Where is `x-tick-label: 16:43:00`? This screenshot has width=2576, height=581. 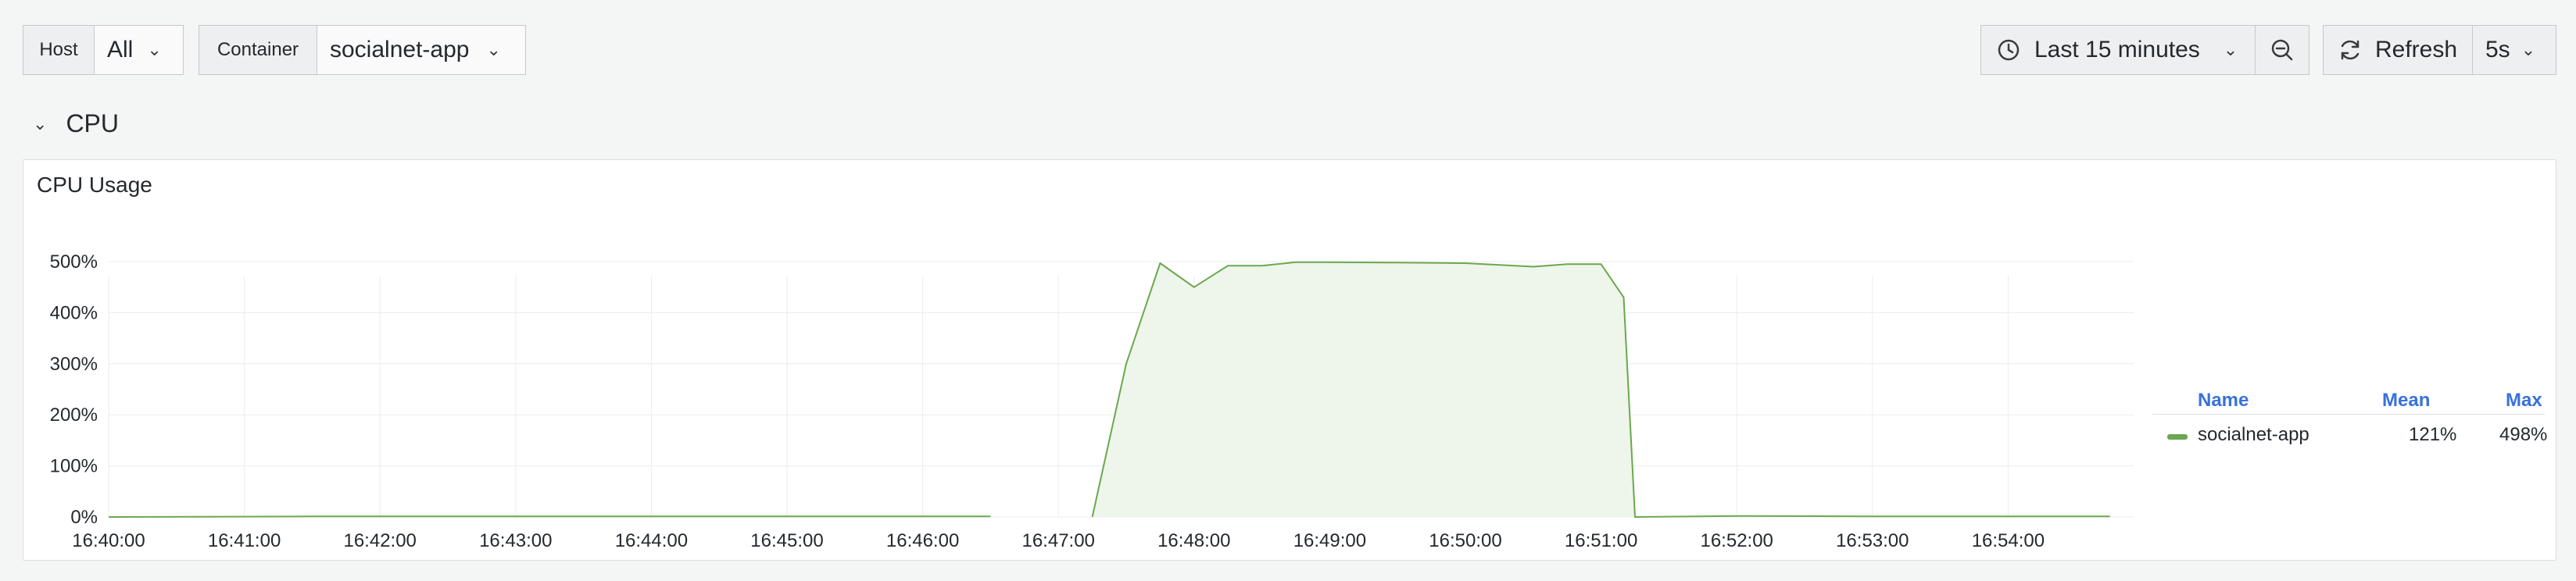 x-tick-label: 16:43:00 is located at coordinates (515, 540).